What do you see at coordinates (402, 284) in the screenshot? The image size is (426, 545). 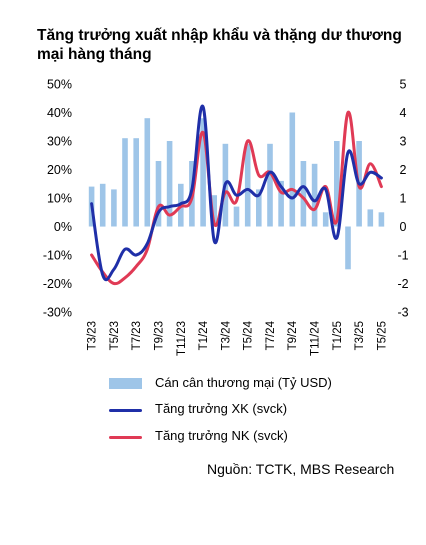 I see `right-tick-label: -2` at bounding box center [402, 284].